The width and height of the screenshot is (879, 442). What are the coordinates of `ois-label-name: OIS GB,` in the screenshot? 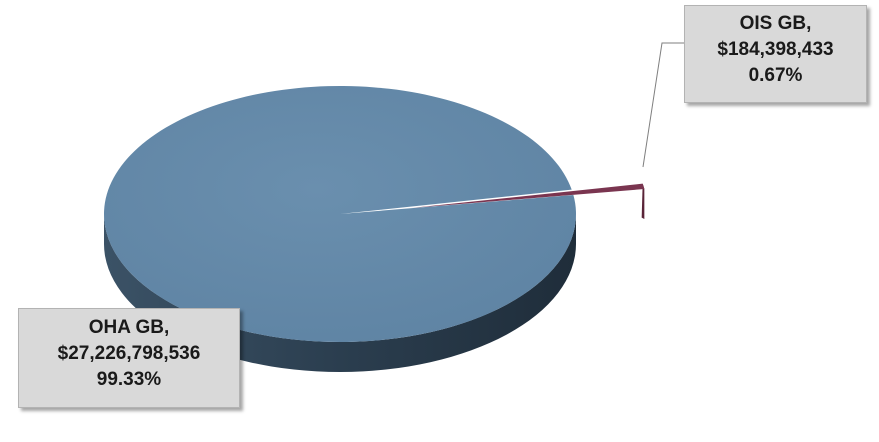 It's located at (775, 23).